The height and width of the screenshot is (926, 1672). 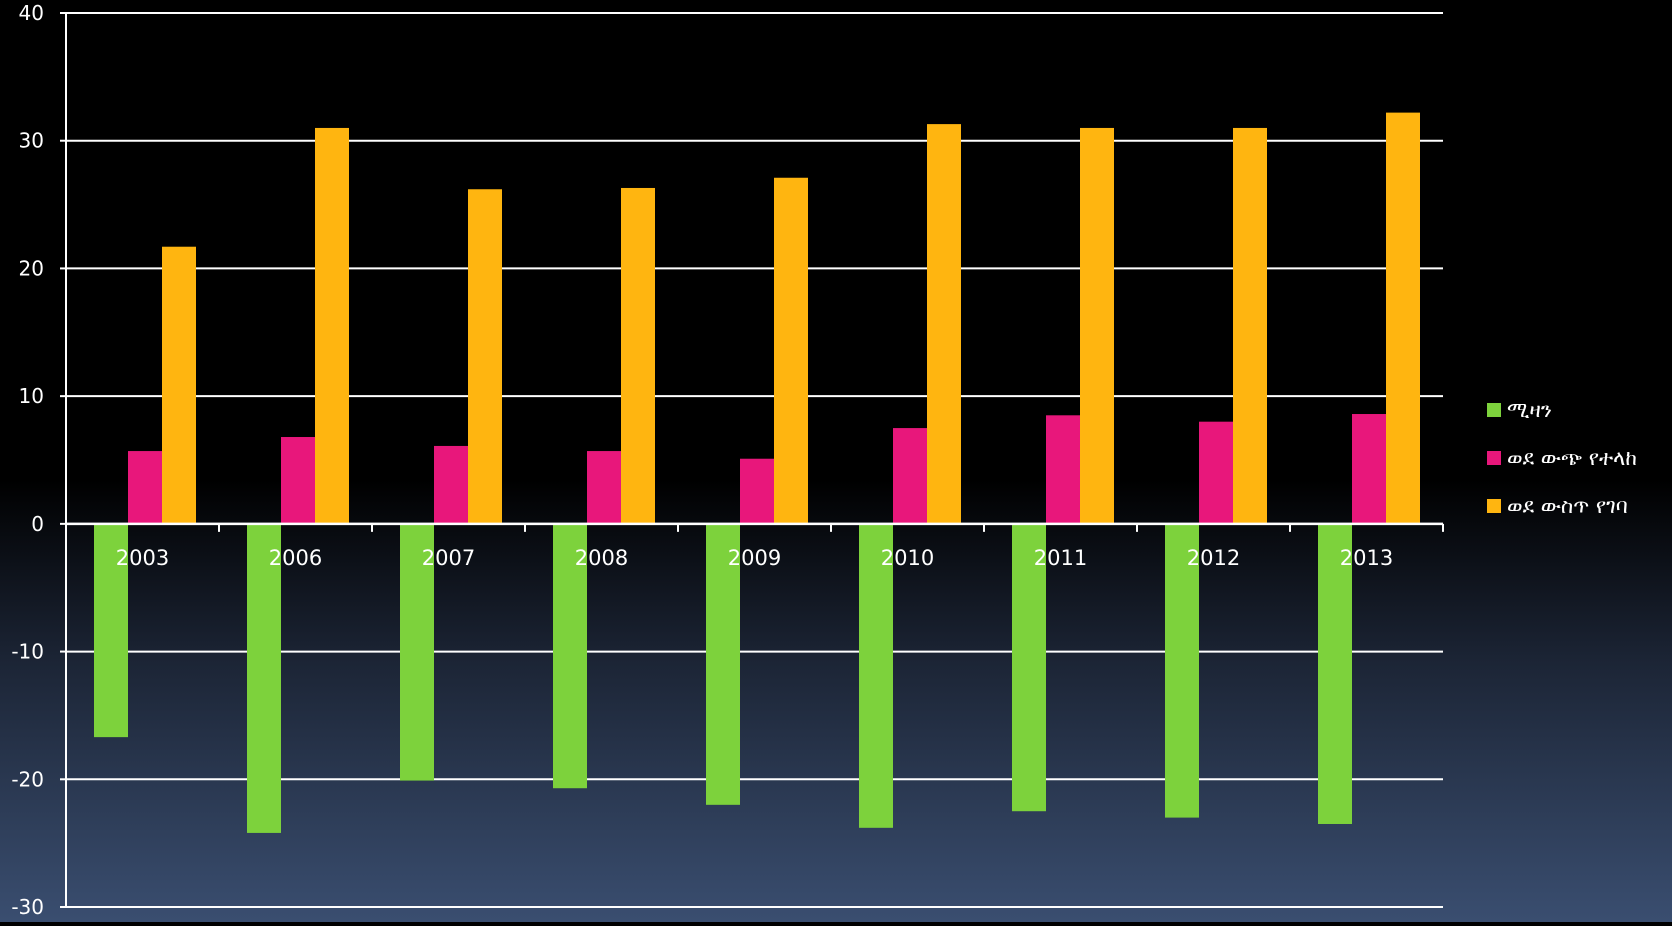 I want to click on bar-2-2013, so click(x=1369, y=469).